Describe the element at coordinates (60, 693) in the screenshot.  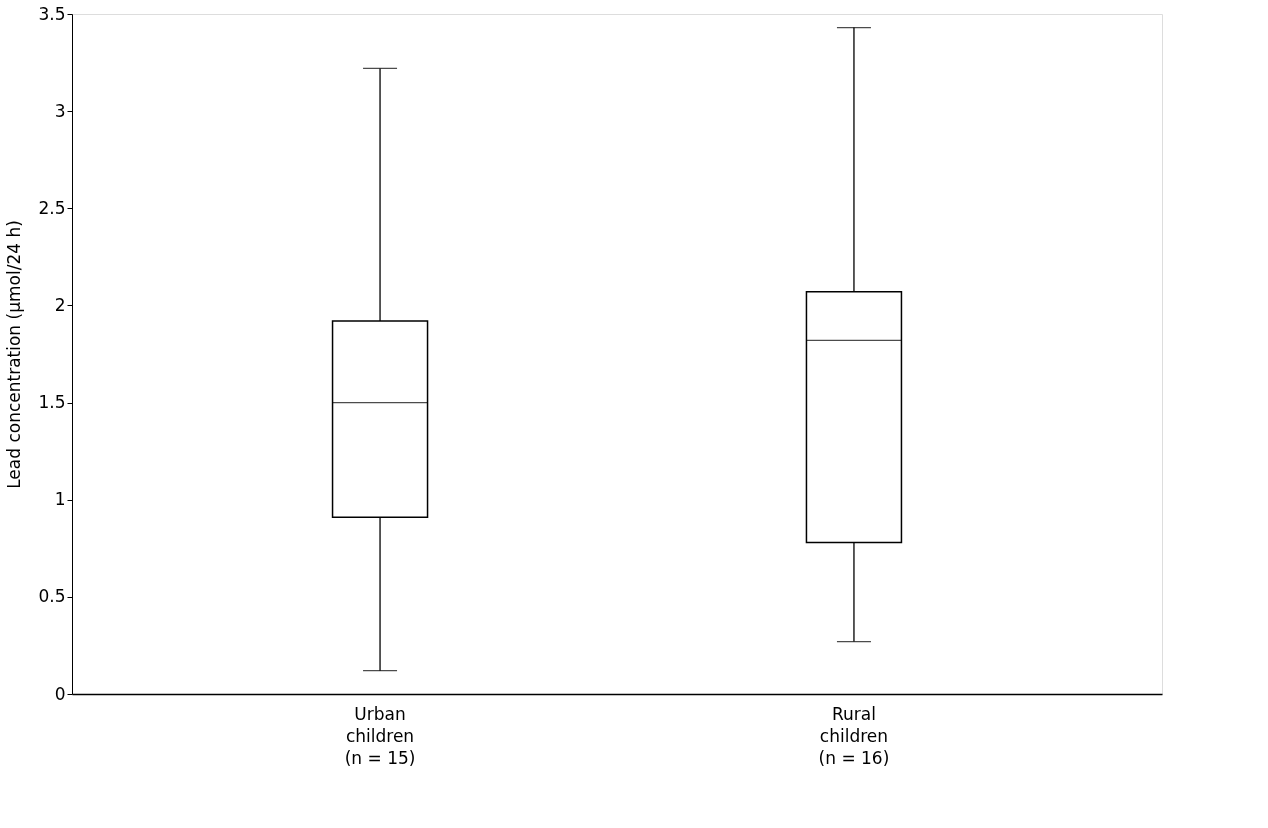
I see `y-tick-label: 0` at that location.